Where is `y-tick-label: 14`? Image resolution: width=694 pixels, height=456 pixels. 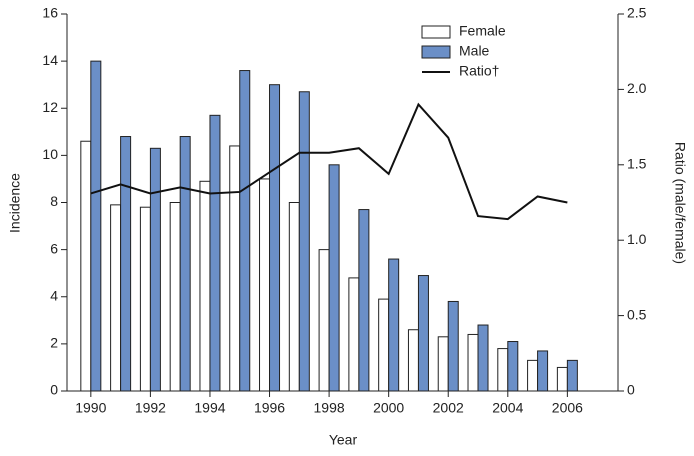
y-tick-label: 14 is located at coordinates (50, 60).